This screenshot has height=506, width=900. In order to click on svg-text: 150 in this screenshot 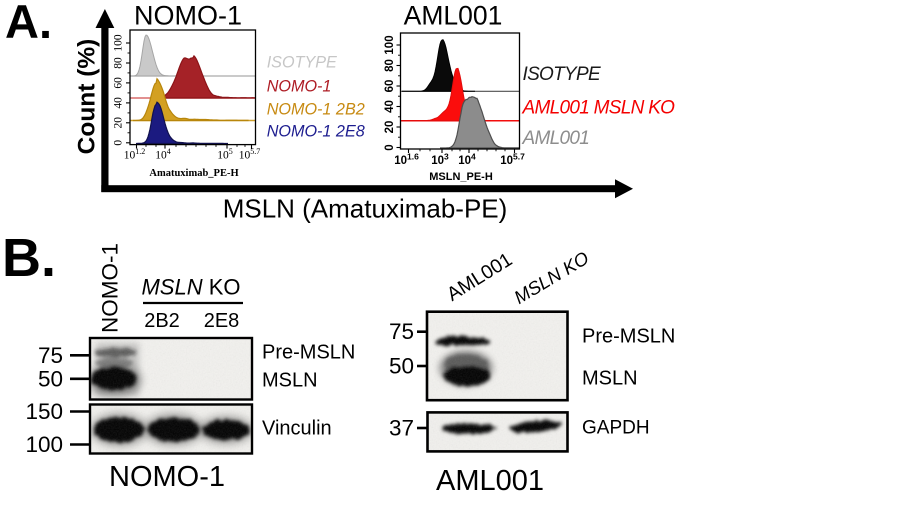, I will do `click(44, 411)`.